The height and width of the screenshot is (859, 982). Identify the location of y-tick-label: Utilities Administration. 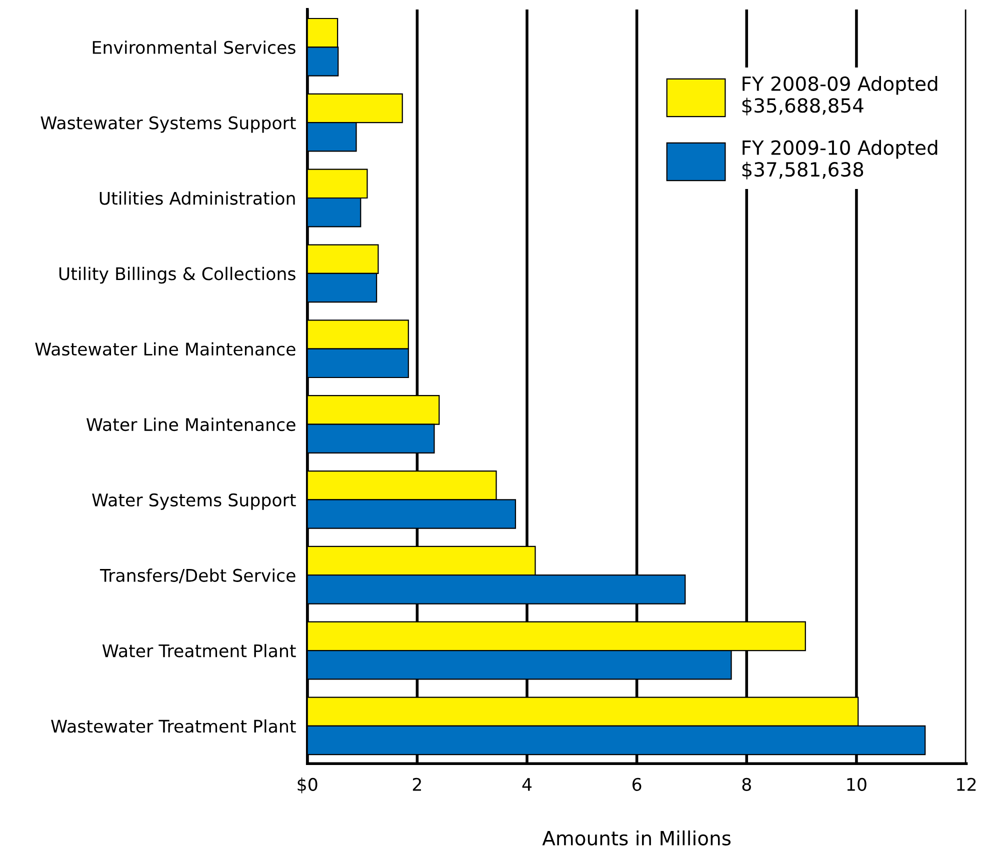
(197, 198).